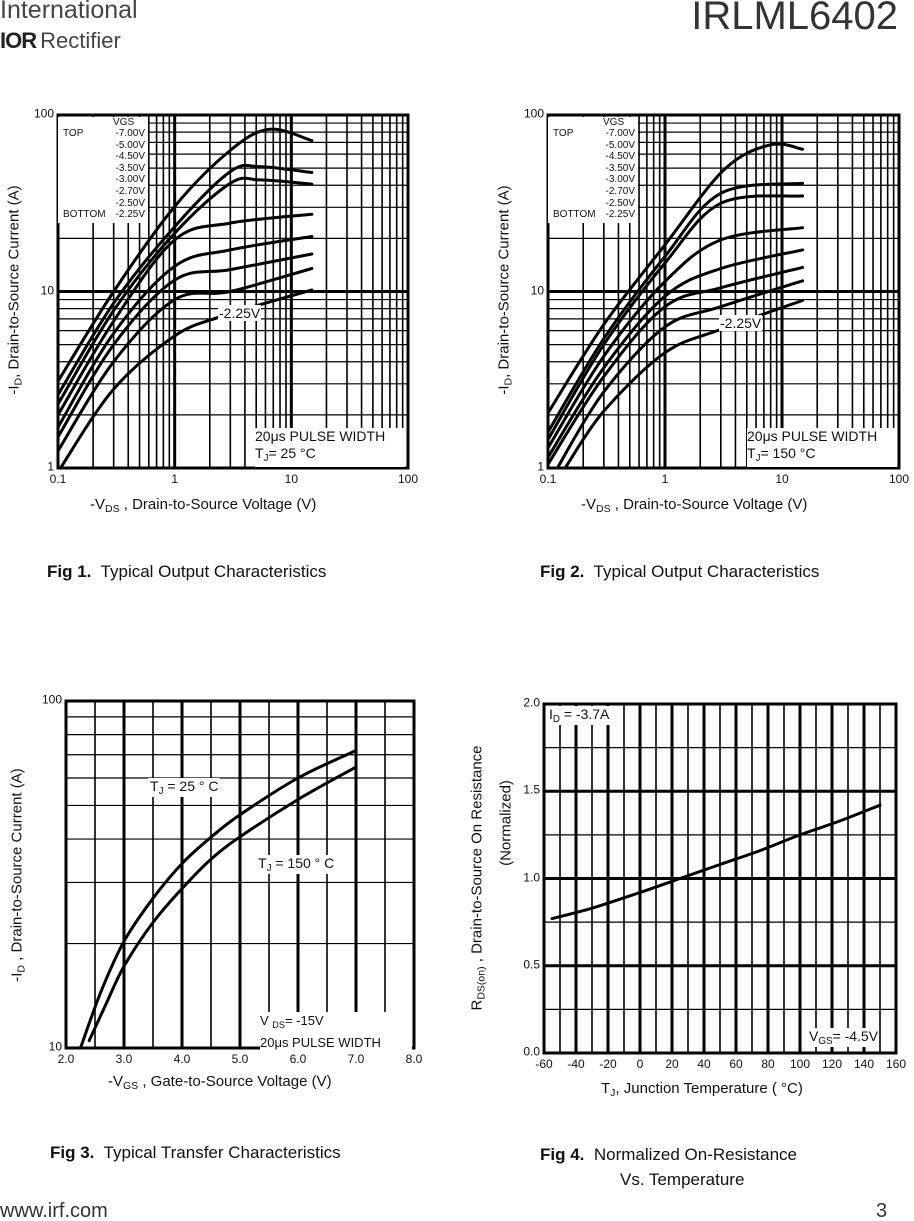 This screenshot has height=1221, width=914. What do you see at coordinates (303, 863) in the screenshot?
I see `tj-value: = 150 ° C` at bounding box center [303, 863].